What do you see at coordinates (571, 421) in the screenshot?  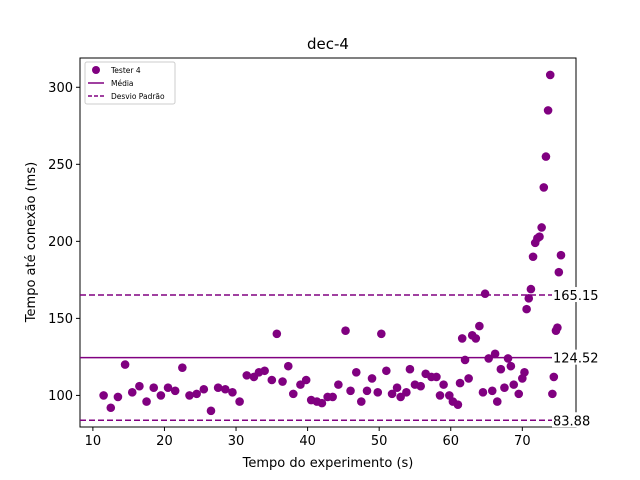 I see `std-lower-label: 83.88` at bounding box center [571, 421].